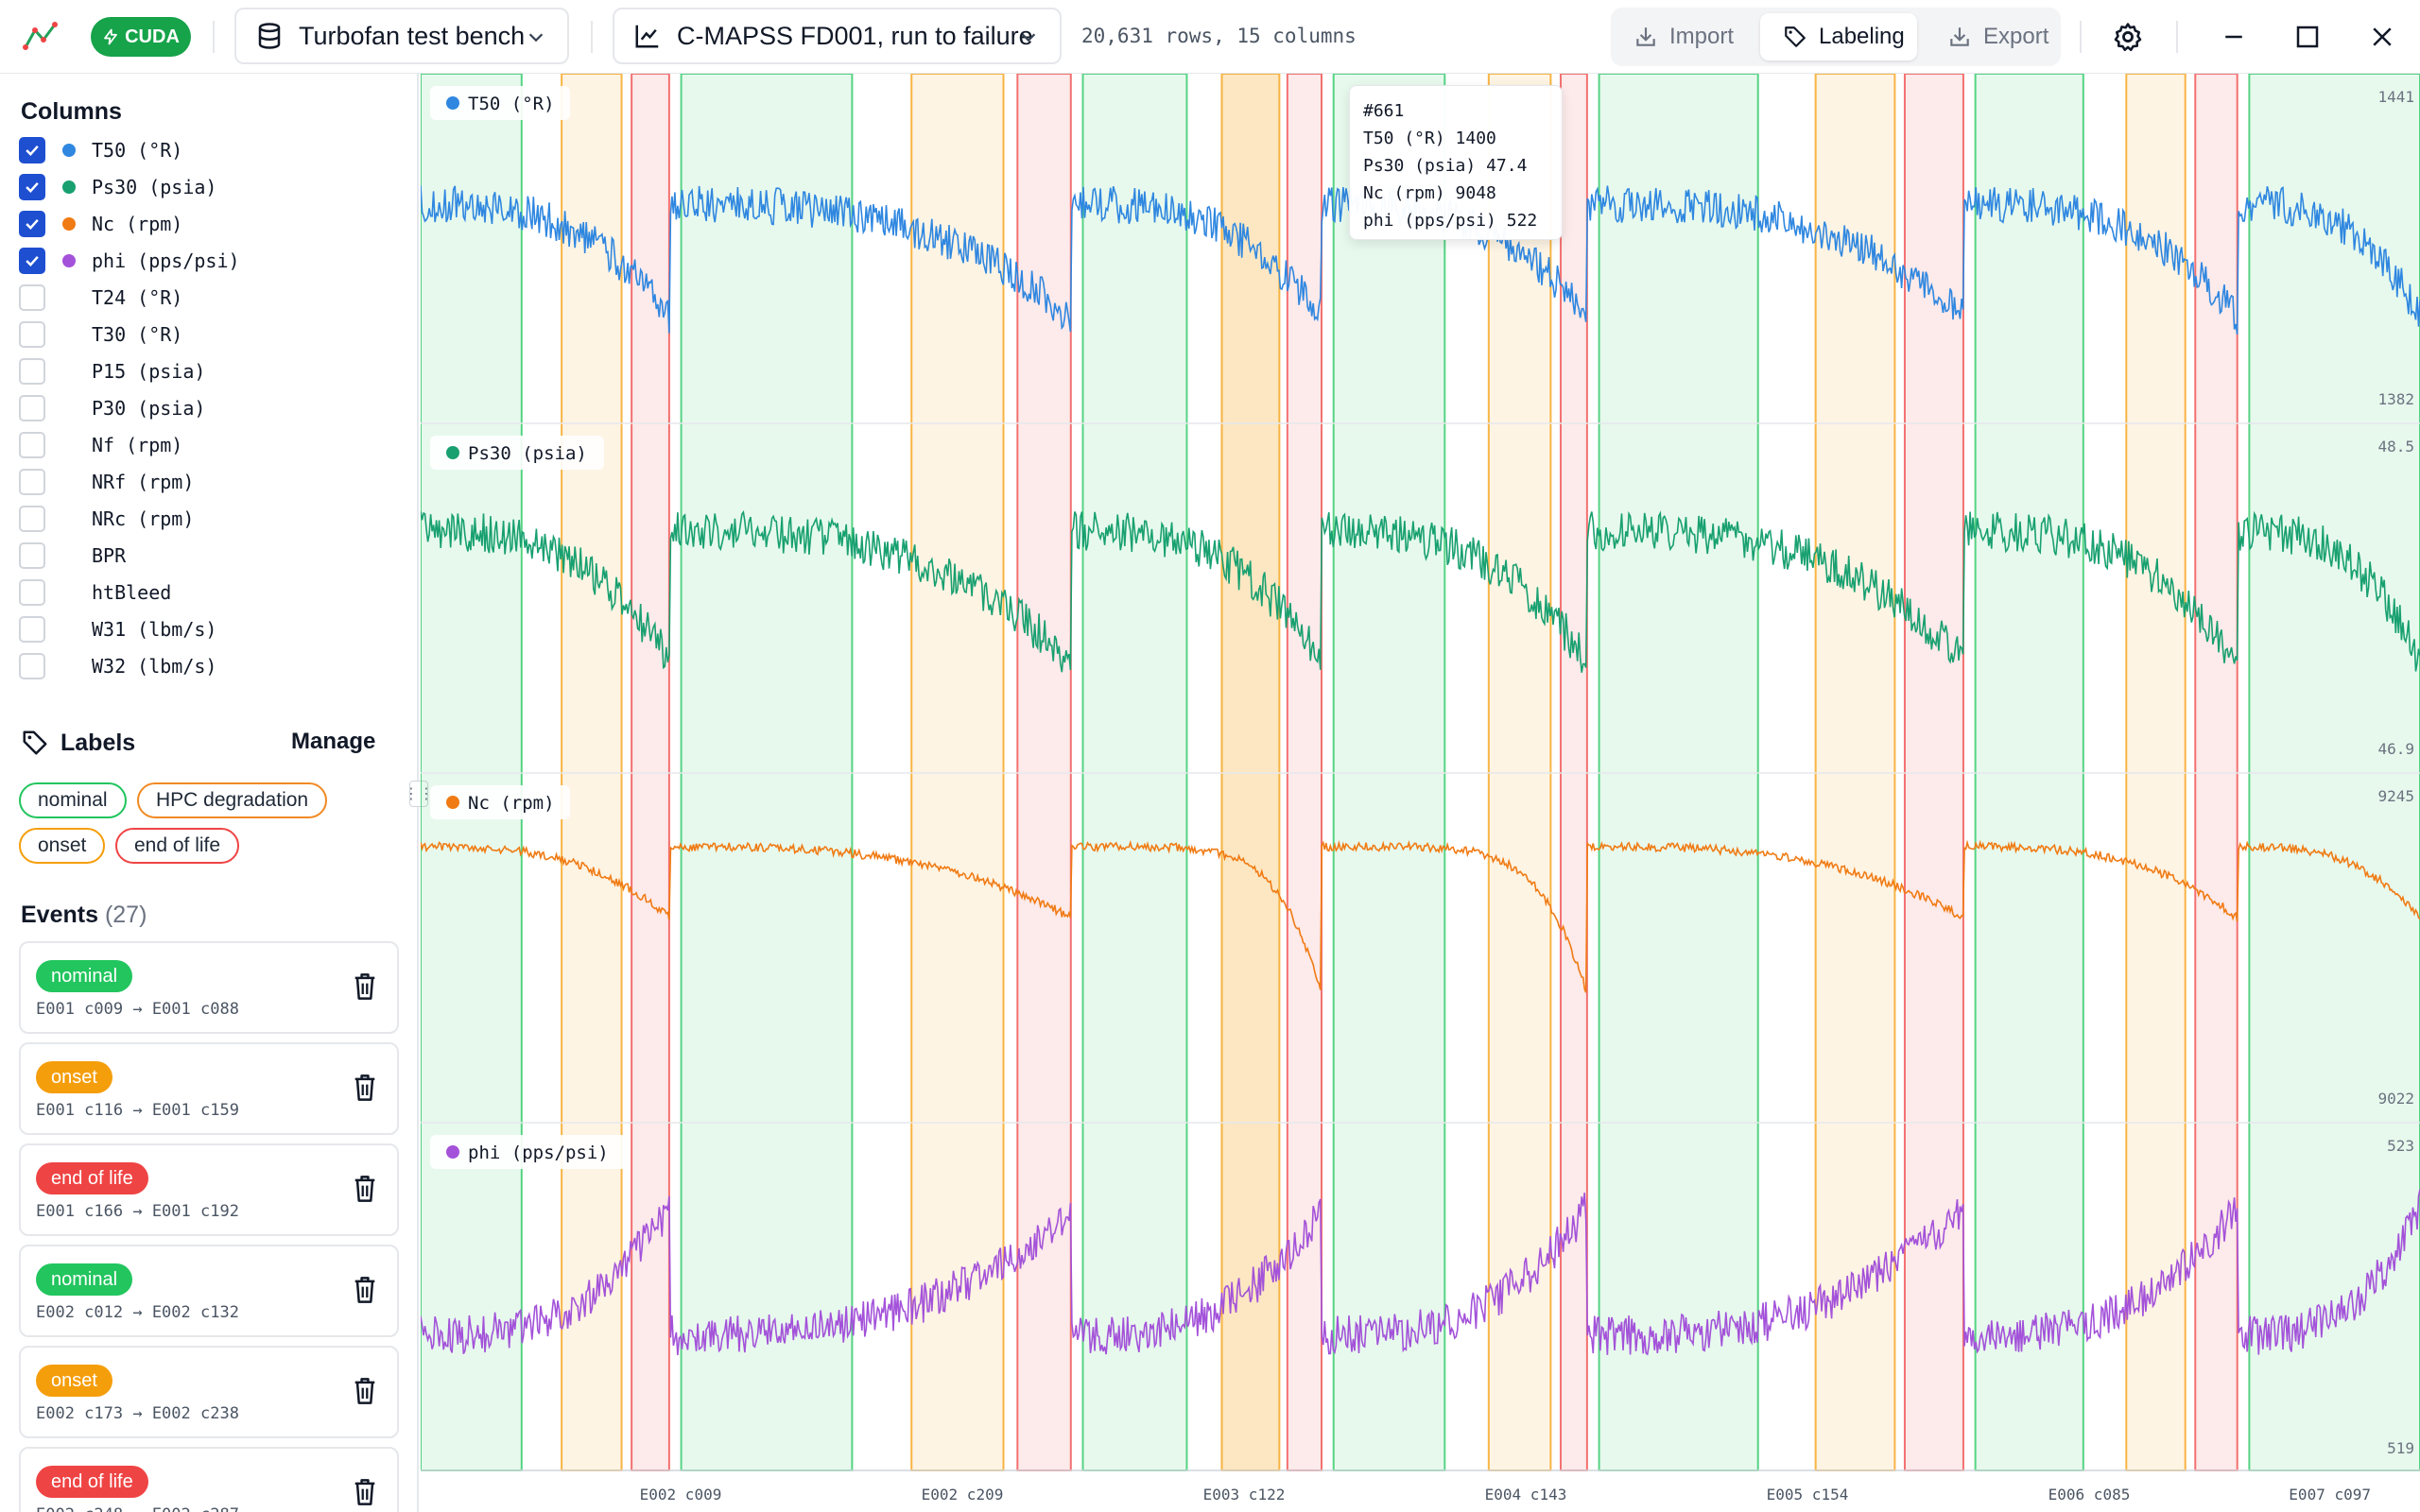  Describe the element at coordinates (1682, 36) in the screenshot. I see `import-button: Import` at that location.